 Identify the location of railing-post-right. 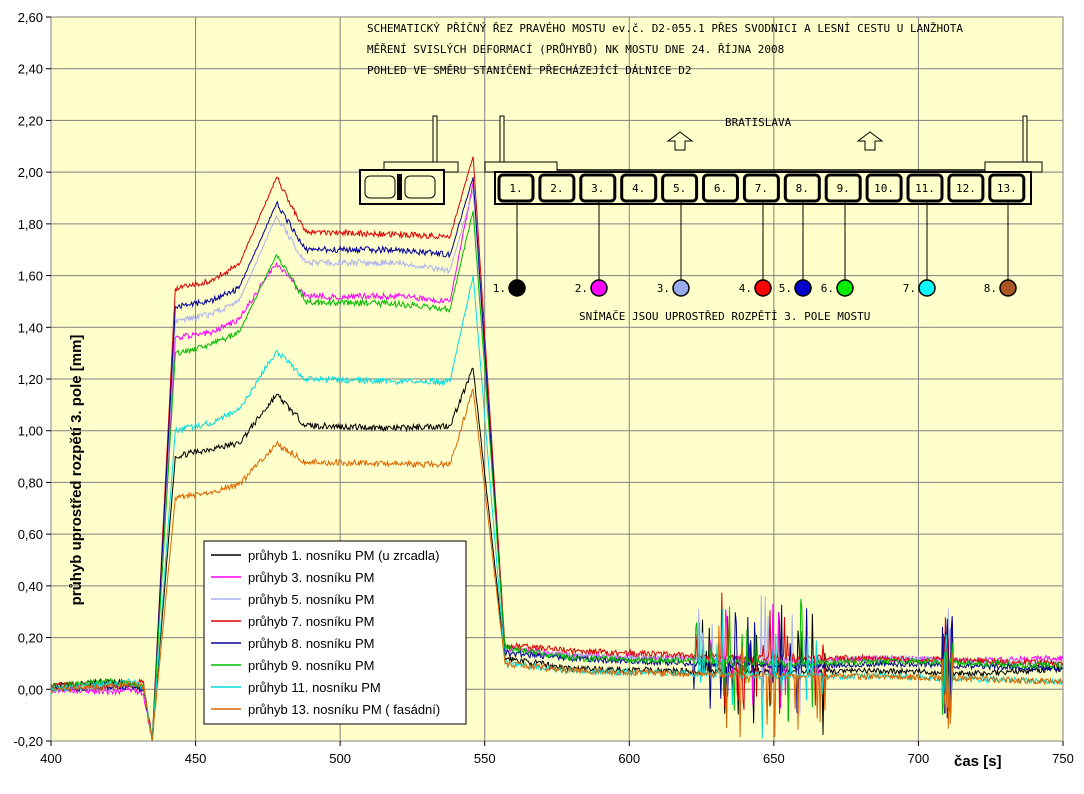
(1025, 139).